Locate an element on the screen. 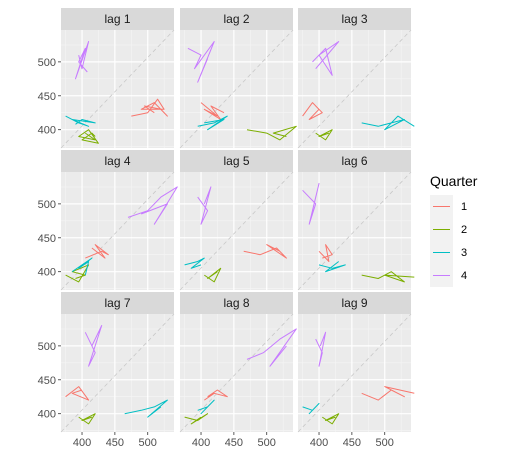 This screenshot has width=507, height=470. strip-label-lag-5: lag 5 is located at coordinates (236, 161).